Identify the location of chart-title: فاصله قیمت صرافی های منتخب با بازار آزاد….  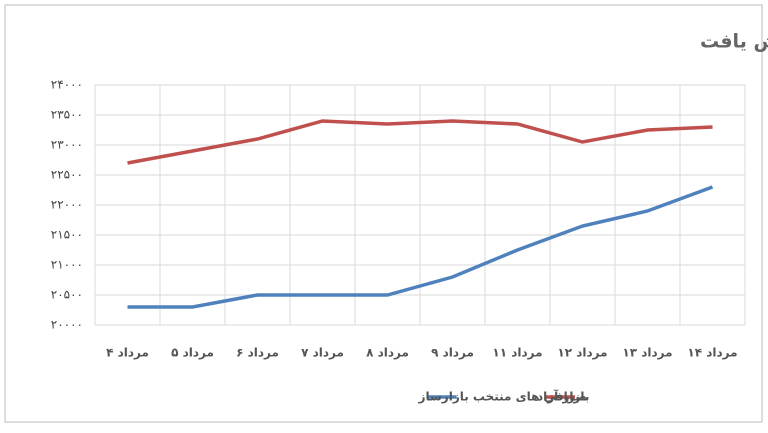
(734, 41).